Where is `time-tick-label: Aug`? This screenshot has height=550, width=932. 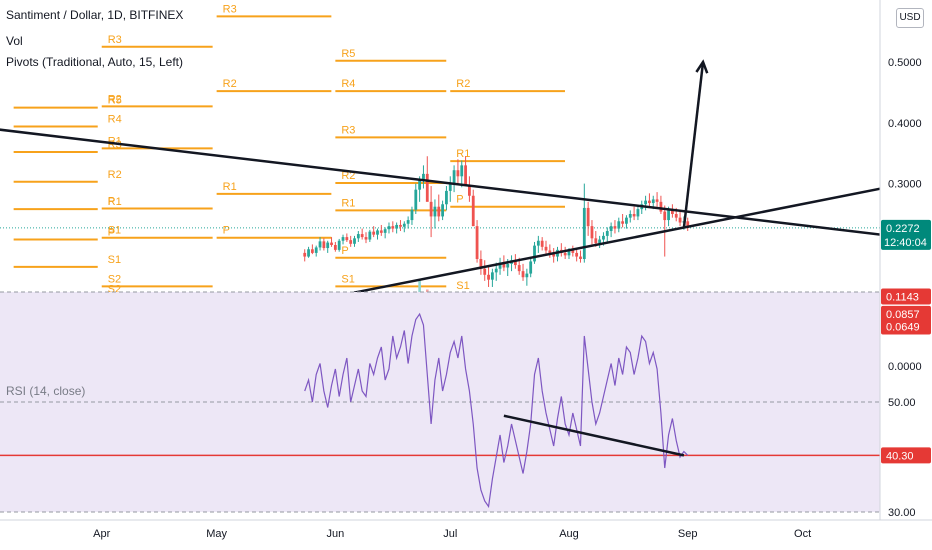
time-tick-label: Aug is located at coordinates (569, 534).